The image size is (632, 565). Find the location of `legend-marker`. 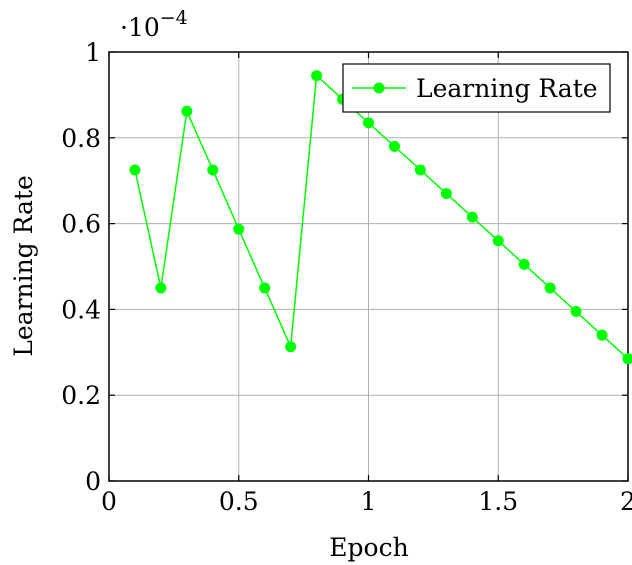

legend-marker is located at coordinates (379, 88).